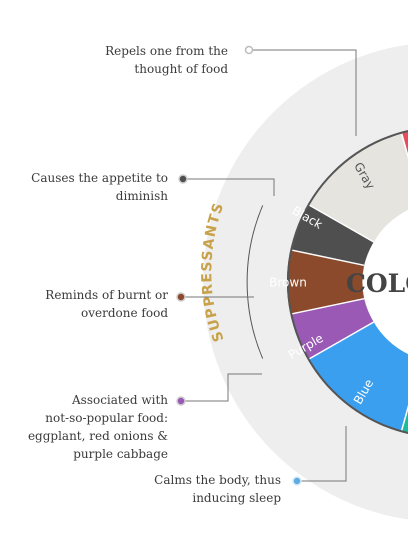  What do you see at coordinates (124, 313) in the screenshot?
I see `note-line: overdone food` at bounding box center [124, 313].